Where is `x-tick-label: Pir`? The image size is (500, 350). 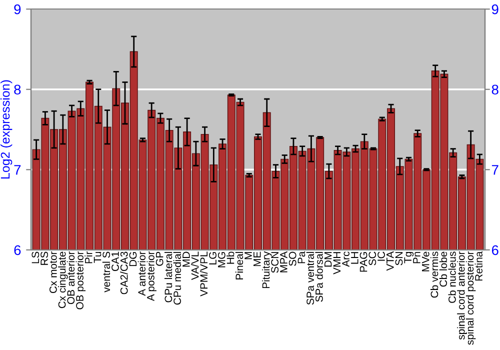 x-tick-label: Pir is located at coordinates (88, 257).